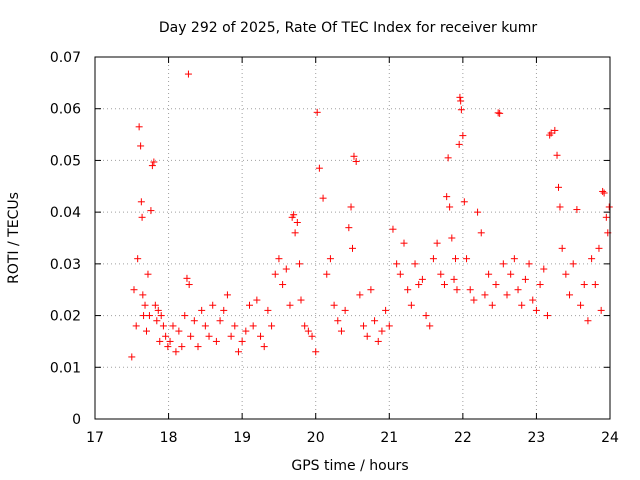 This screenshot has width=640, height=480. I want to click on x-tick-label: 17, so click(95, 438).